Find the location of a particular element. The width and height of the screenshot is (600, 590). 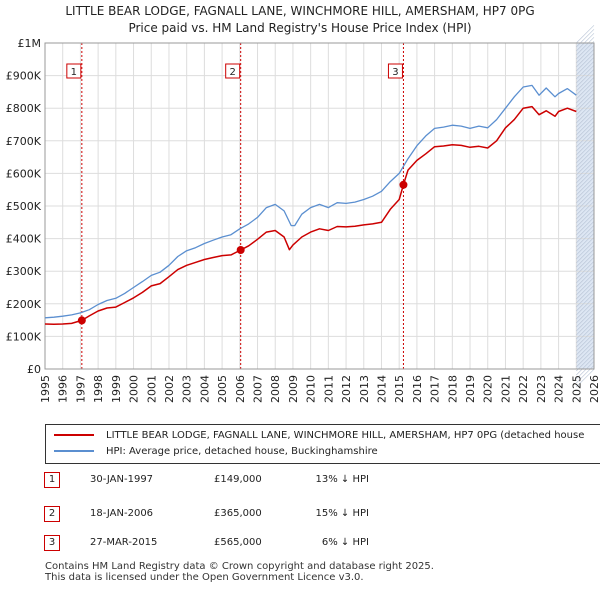

x-tick-label: 2012 is located at coordinates (346, 389).